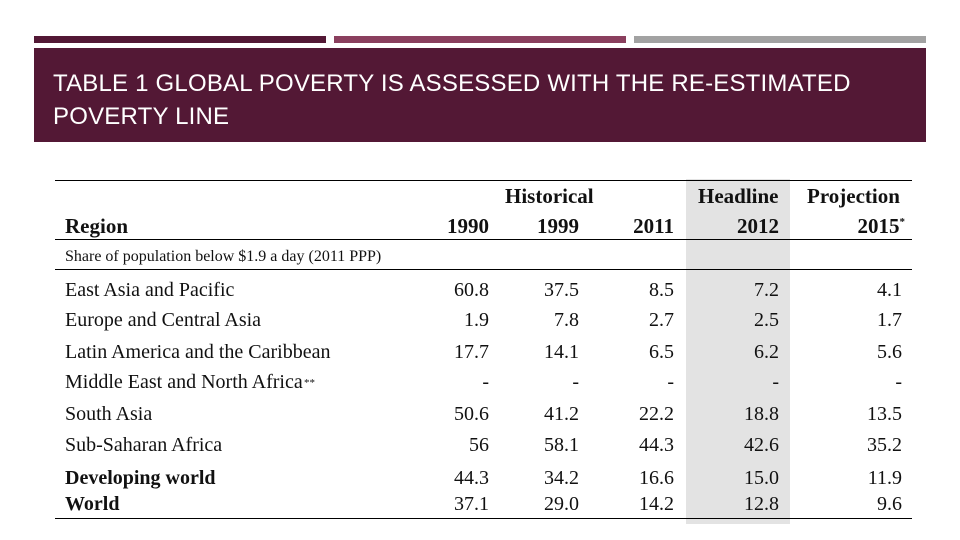 This screenshot has width=960, height=540. What do you see at coordinates (561, 414) in the screenshot?
I see `cell-1999: 41.2` at bounding box center [561, 414].